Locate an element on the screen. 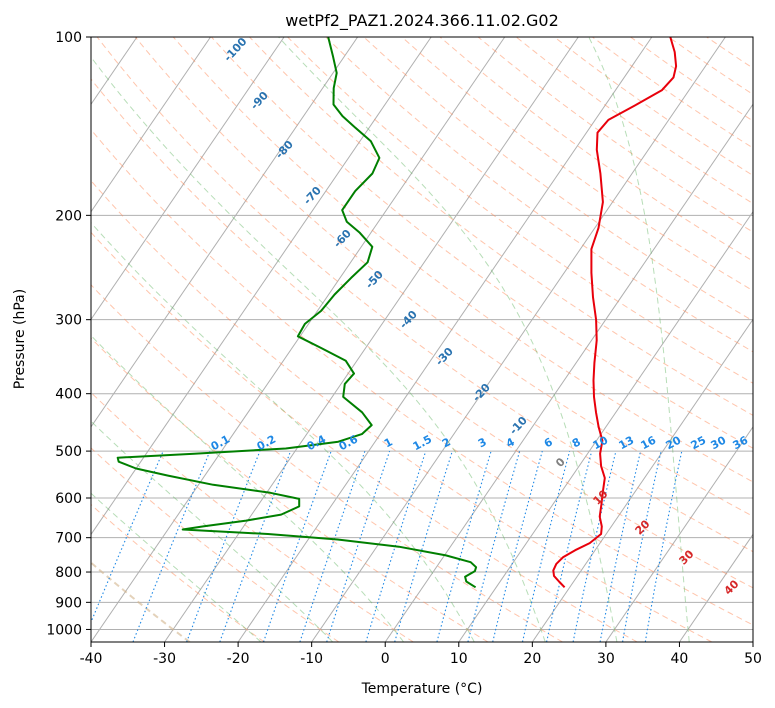 This screenshot has height=708, width=775. x-tick-label: 30 is located at coordinates (606, 659).